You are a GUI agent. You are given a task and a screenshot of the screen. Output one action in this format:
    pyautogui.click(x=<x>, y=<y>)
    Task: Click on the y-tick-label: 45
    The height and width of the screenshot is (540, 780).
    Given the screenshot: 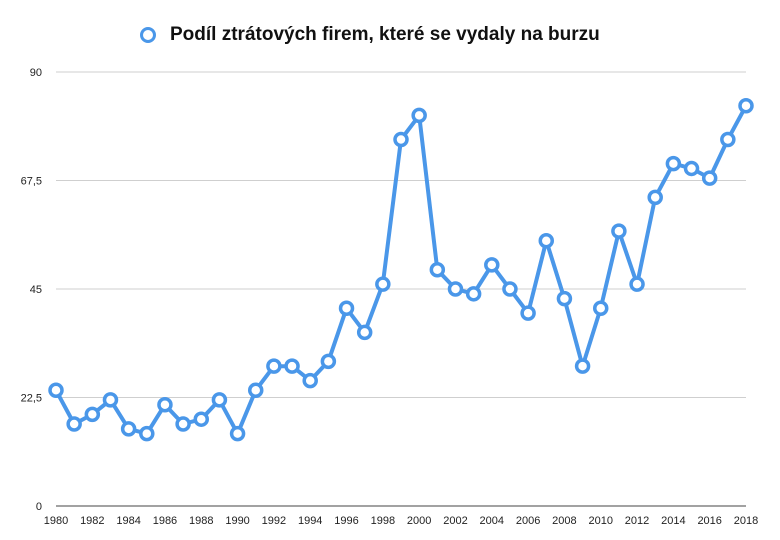 What is the action you would take?
    pyautogui.click(x=36, y=290)
    